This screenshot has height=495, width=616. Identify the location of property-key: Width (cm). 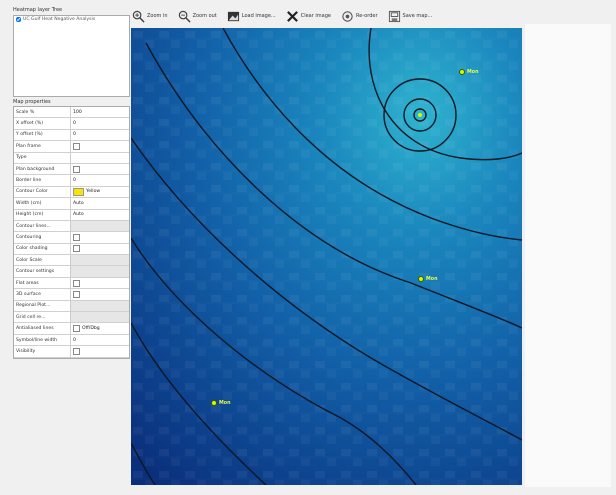
(42, 203).